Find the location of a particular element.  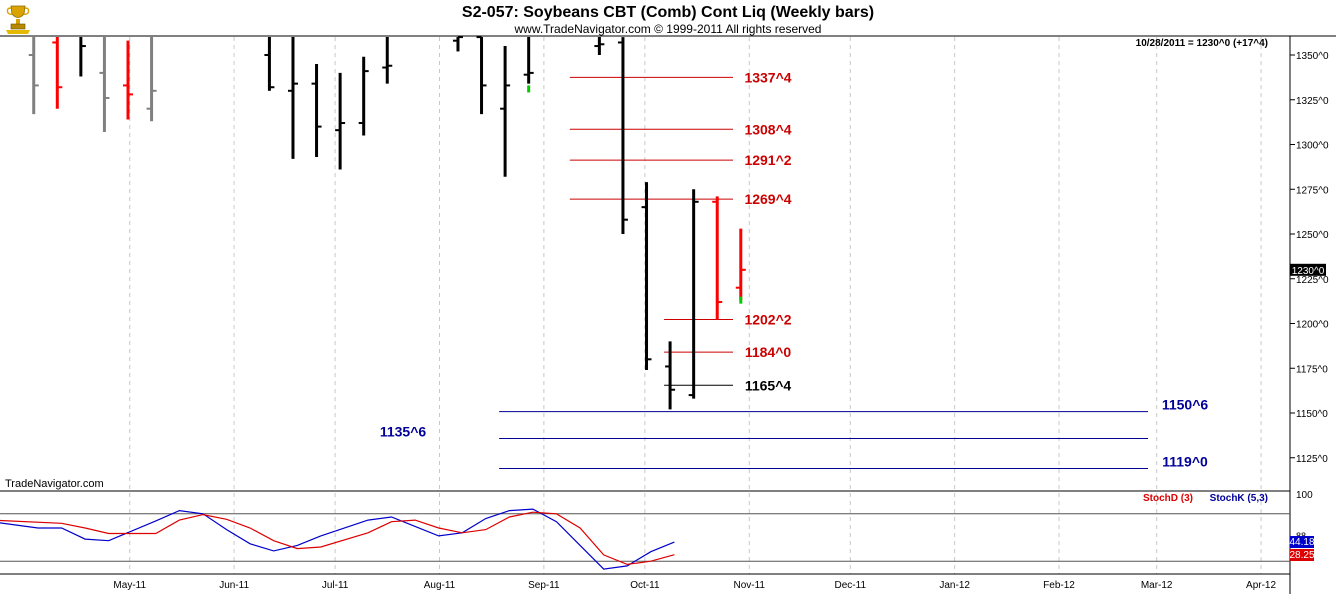

month-tick-label: Feb-12 is located at coordinates (1059, 585).